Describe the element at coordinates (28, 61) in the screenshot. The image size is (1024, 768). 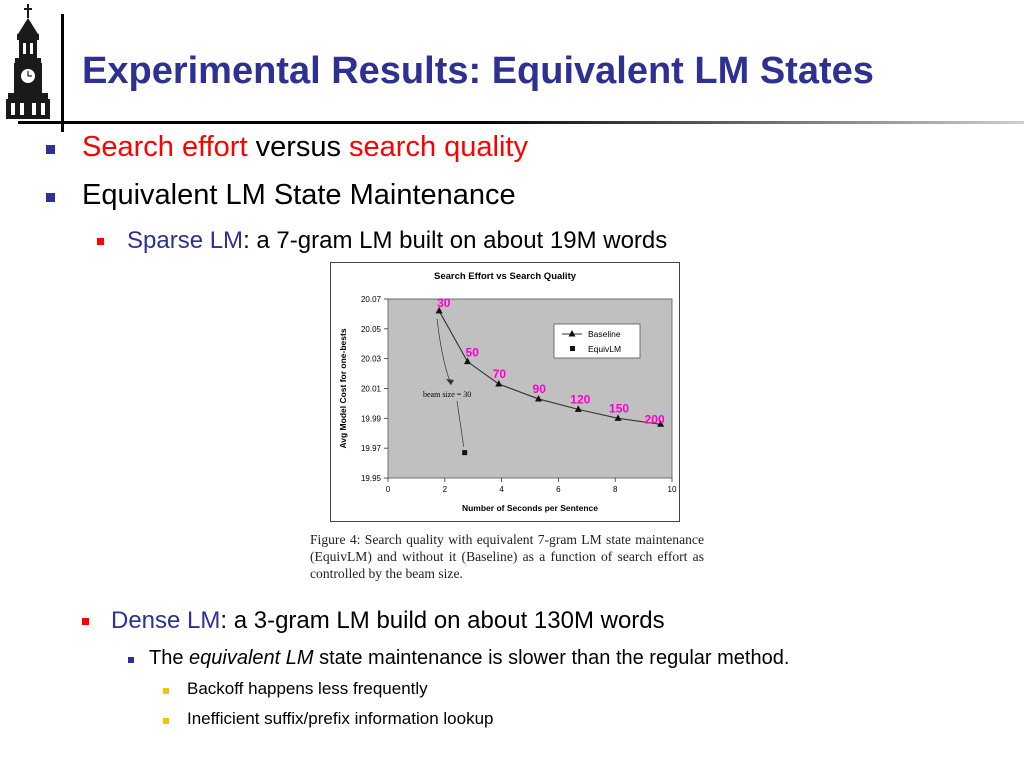
I see `clock-tower-logo` at that location.